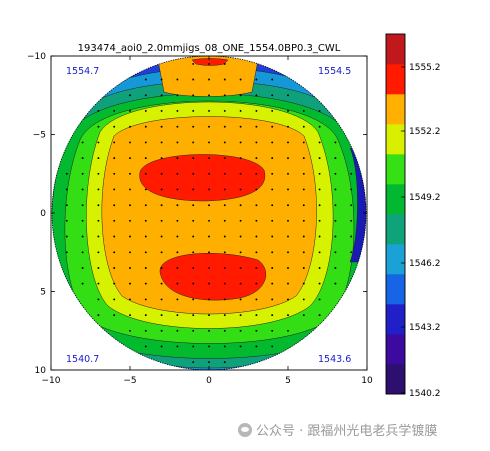 The height and width of the screenshot is (451, 490). What do you see at coordinates (82, 71) in the screenshot?
I see `corner-value-top-left: 1554.7` at bounding box center [82, 71].